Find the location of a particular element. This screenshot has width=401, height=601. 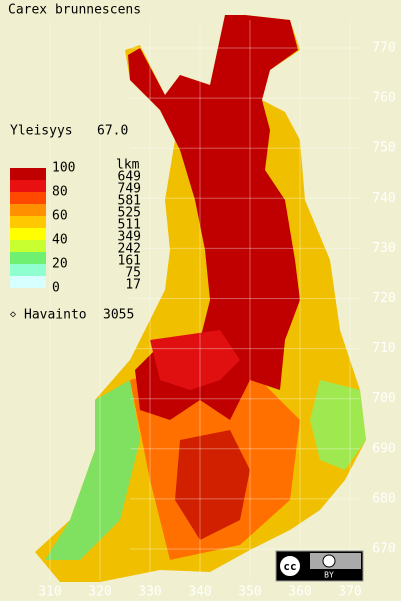

scale-label: 100 is located at coordinates (63, 168).